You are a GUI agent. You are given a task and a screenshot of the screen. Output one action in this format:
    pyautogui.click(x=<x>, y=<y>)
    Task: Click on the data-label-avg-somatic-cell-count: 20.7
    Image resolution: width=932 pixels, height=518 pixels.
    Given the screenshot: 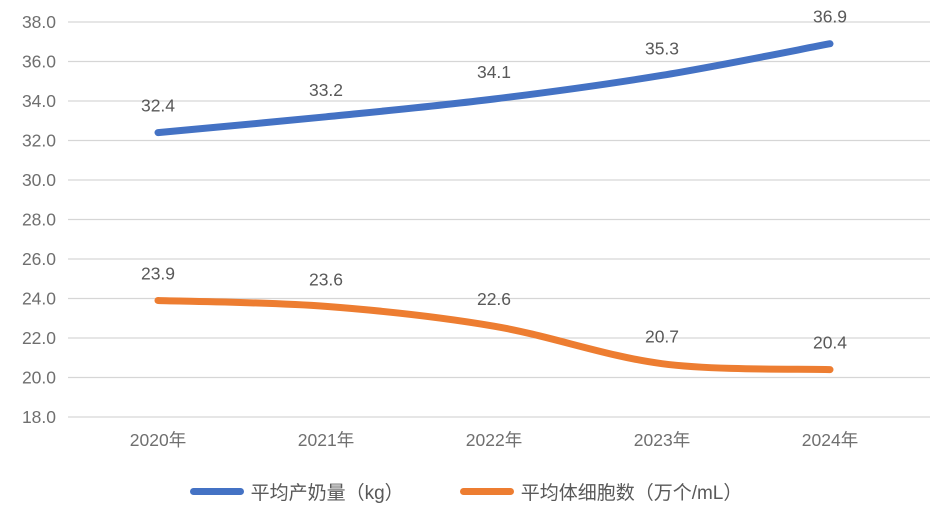 What is the action you would take?
    pyautogui.click(x=662, y=337)
    